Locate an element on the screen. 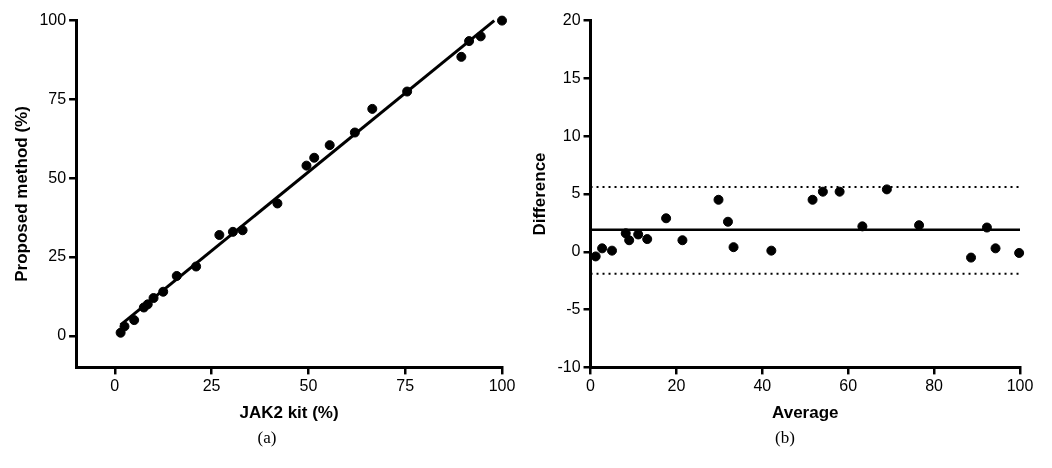 Image resolution: width=1052 pixels, height=468 pixels. x-tick-label: 50 is located at coordinates (308, 386).